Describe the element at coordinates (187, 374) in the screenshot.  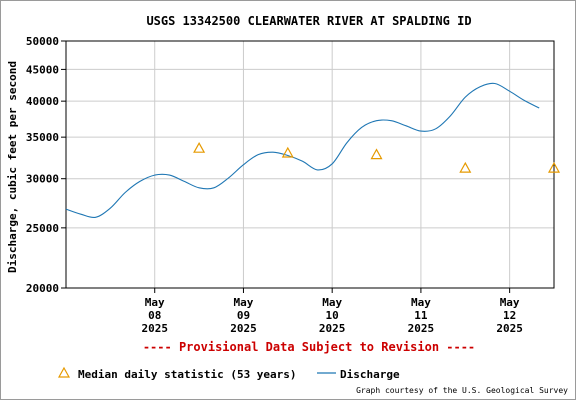
I see `legend-label-median: Median daily statistic (53 years)` at that location.